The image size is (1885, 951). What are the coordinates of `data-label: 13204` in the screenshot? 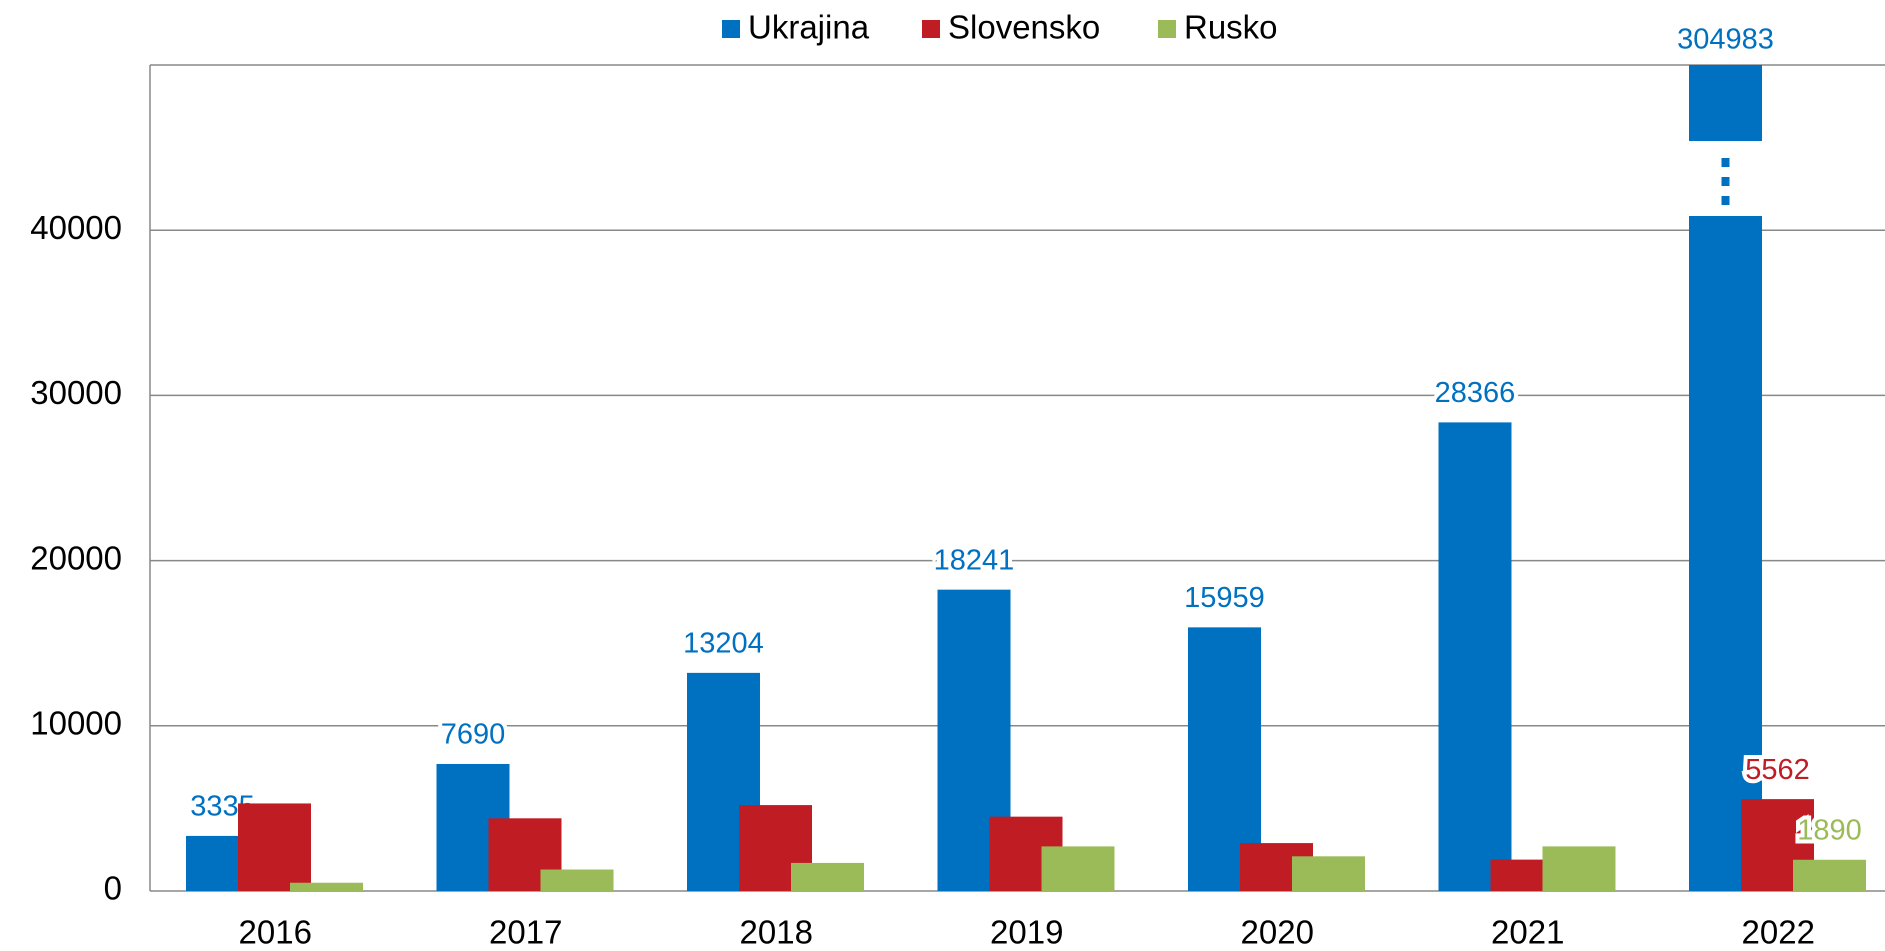 It's located at (723, 644).